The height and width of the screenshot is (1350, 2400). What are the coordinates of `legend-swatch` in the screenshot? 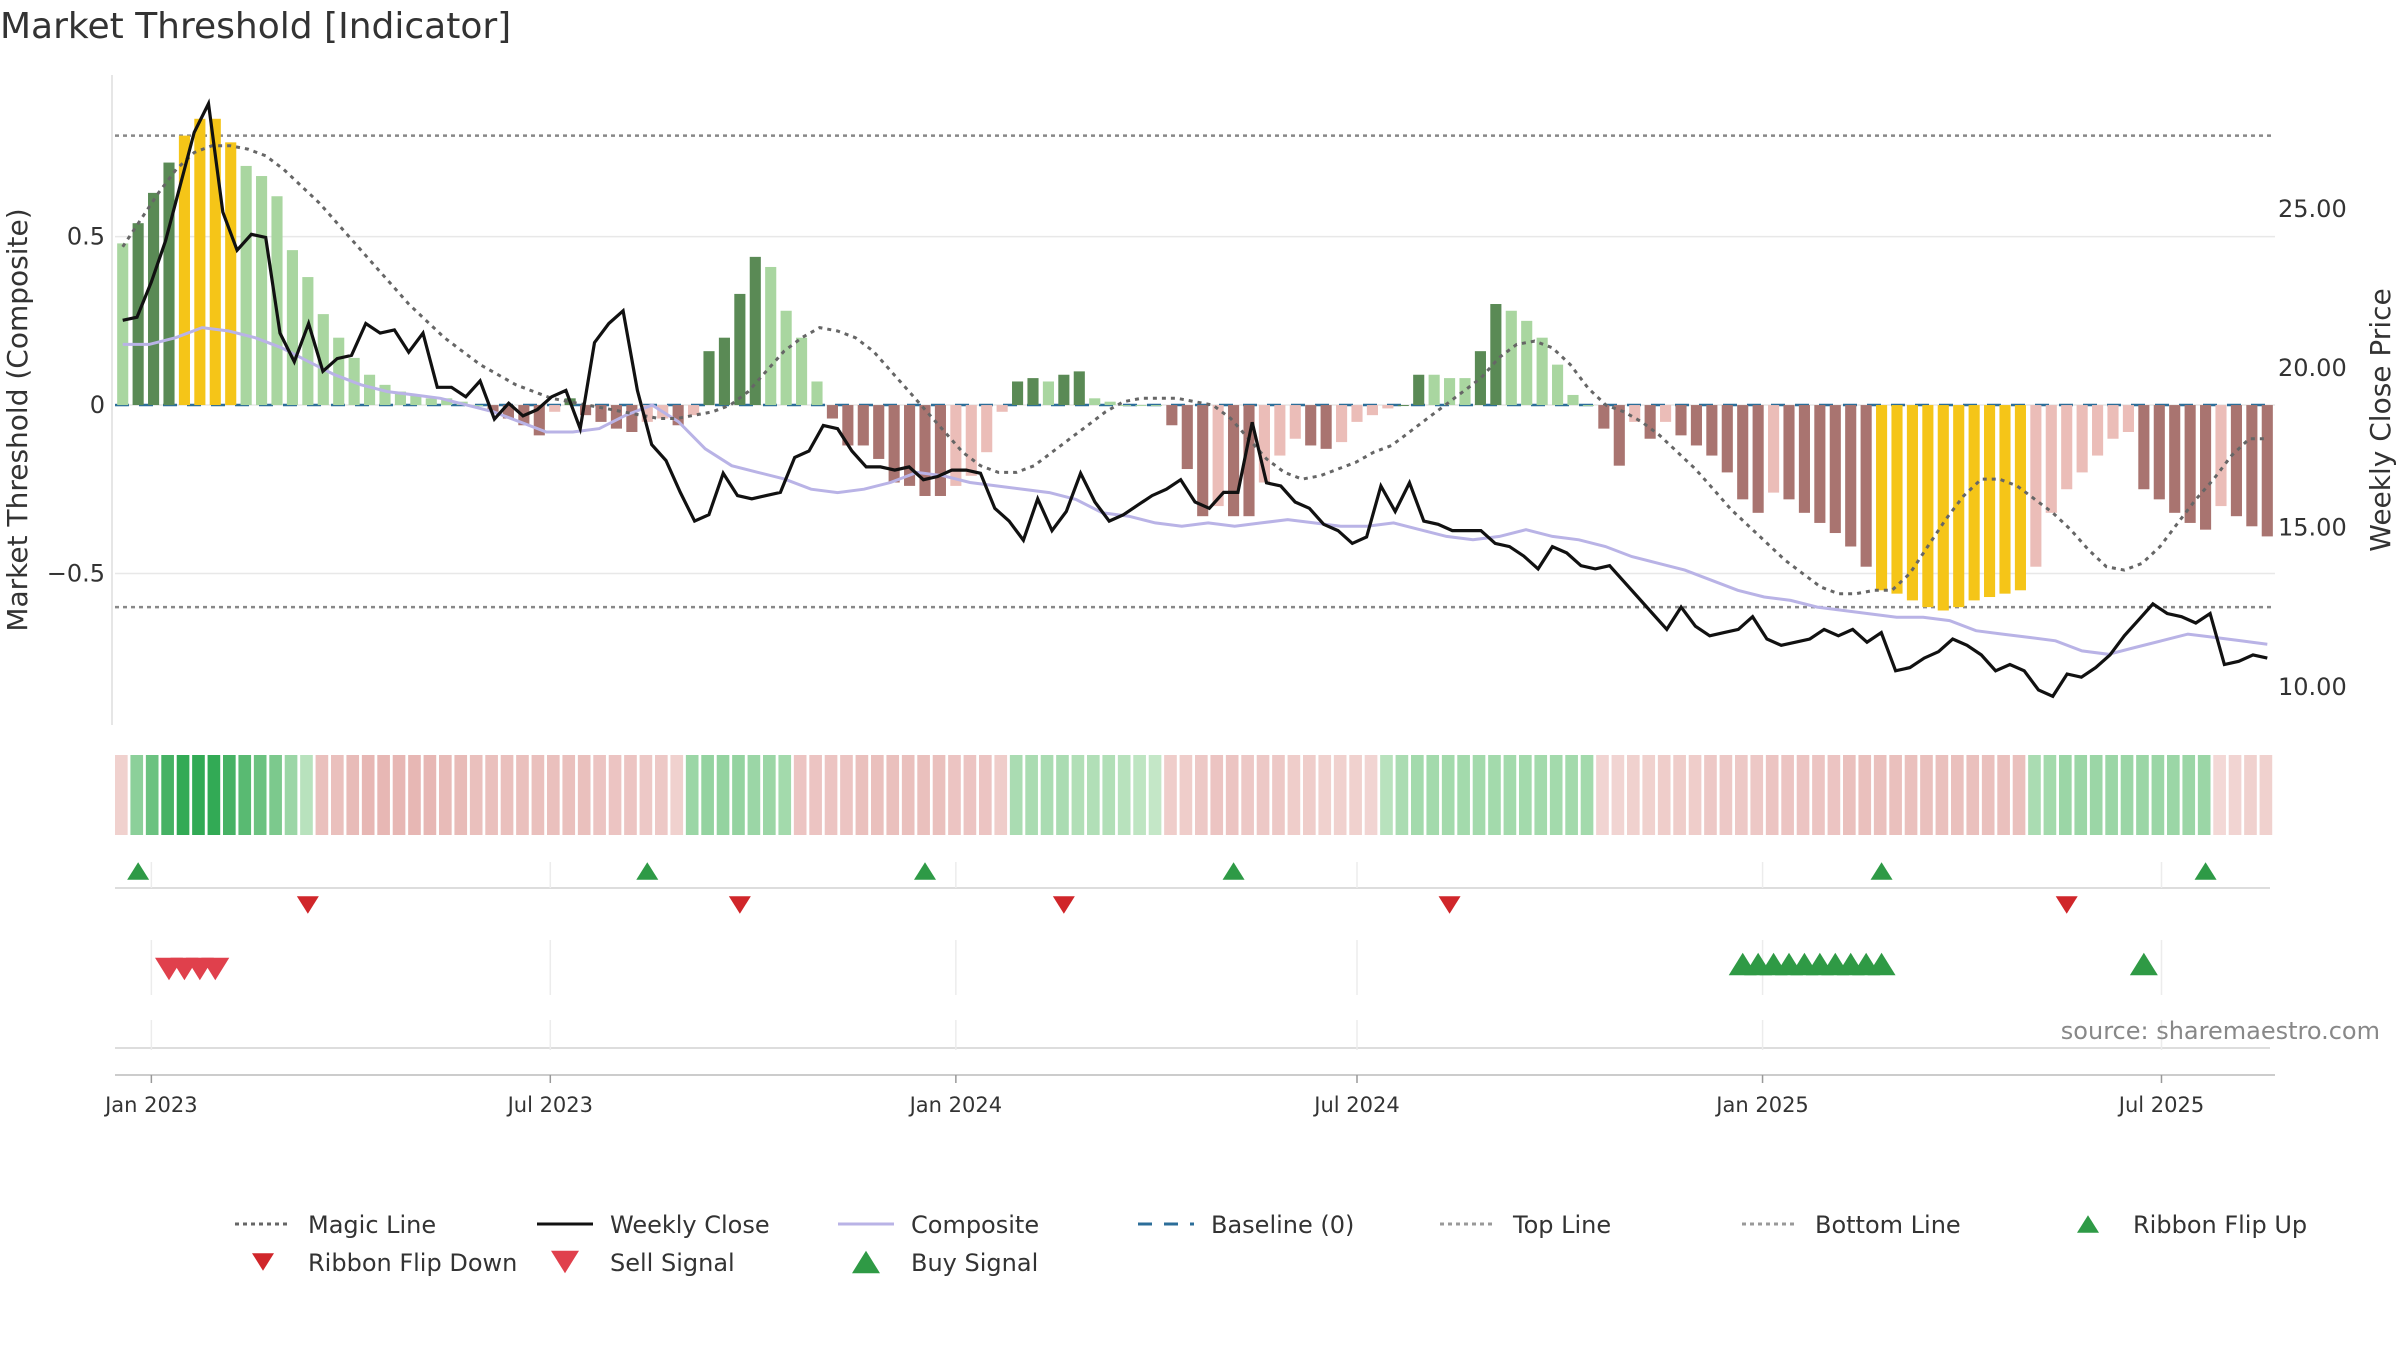 It's located at (565, 1262).